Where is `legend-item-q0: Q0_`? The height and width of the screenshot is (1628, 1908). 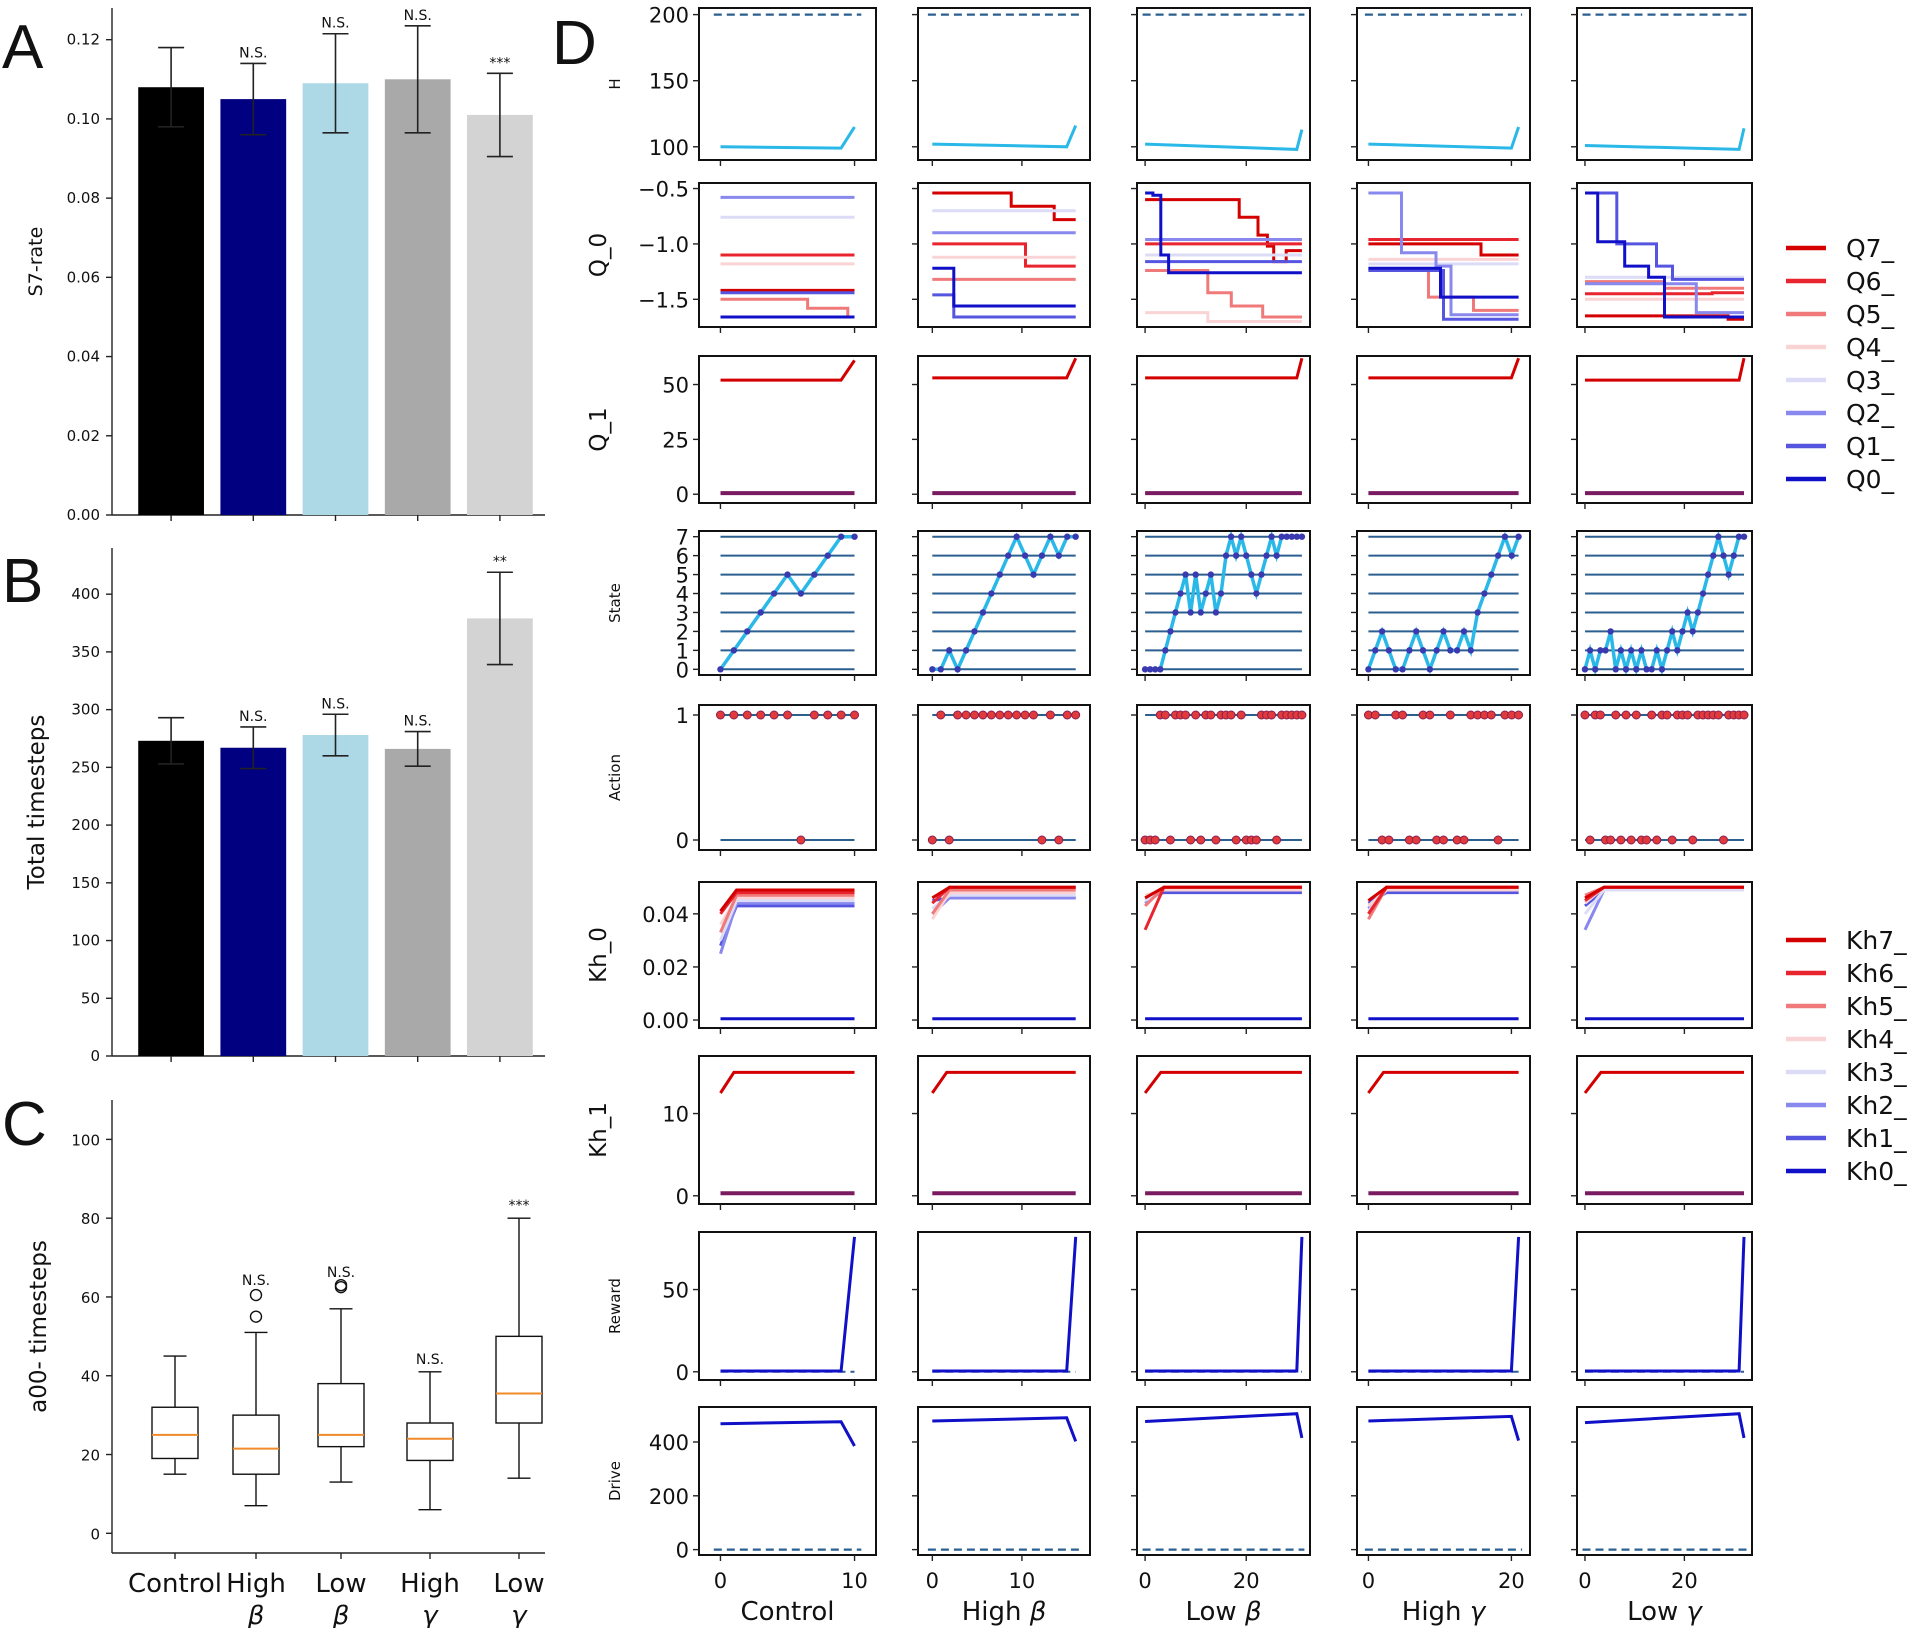 legend-item-q0: Q0_ is located at coordinates (1840, 479).